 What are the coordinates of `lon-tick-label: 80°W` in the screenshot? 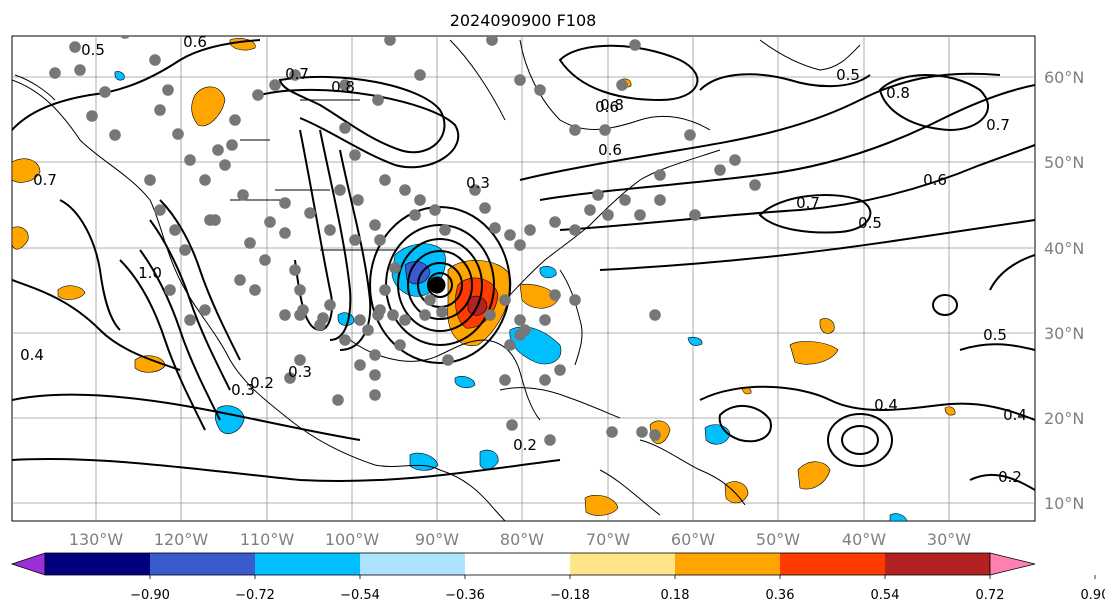 It's located at (522, 539).